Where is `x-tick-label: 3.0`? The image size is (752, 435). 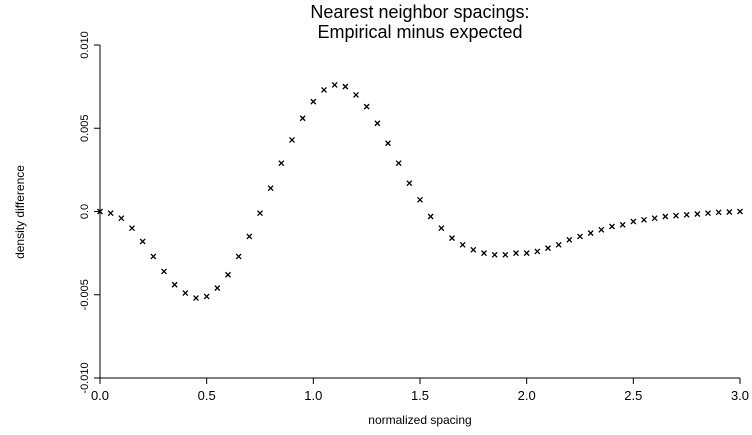 x-tick-label: 3.0 is located at coordinates (740, 395).